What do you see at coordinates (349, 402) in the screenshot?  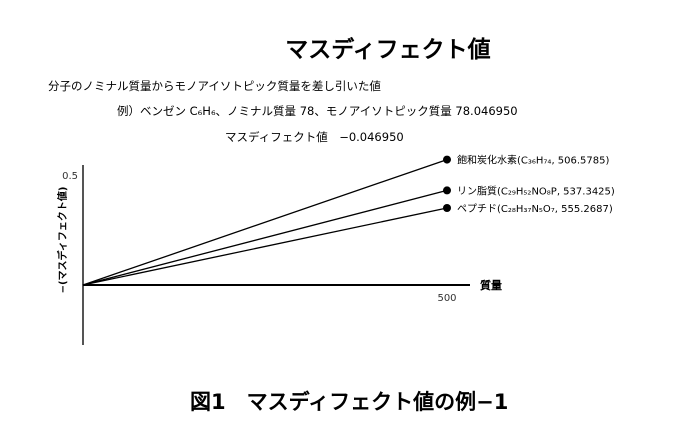 I see `figure-caption: 図1 マスディフェクト値の例−1` at bounding box center [349, 402].